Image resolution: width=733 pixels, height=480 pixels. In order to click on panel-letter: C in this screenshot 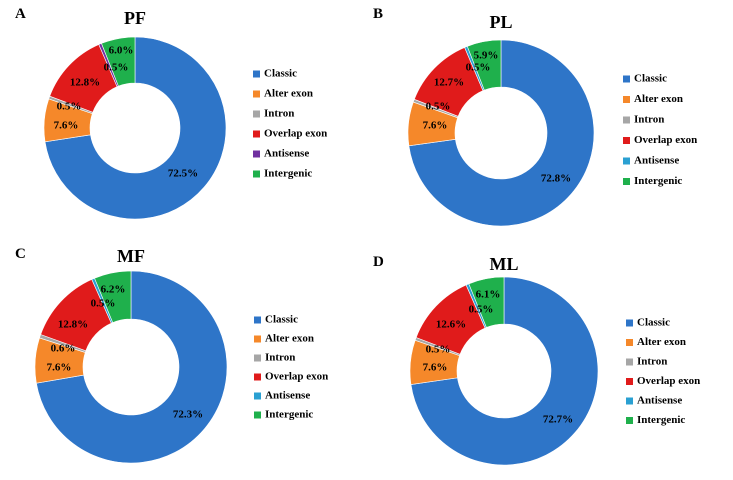, I will do `click(20, 254)`.